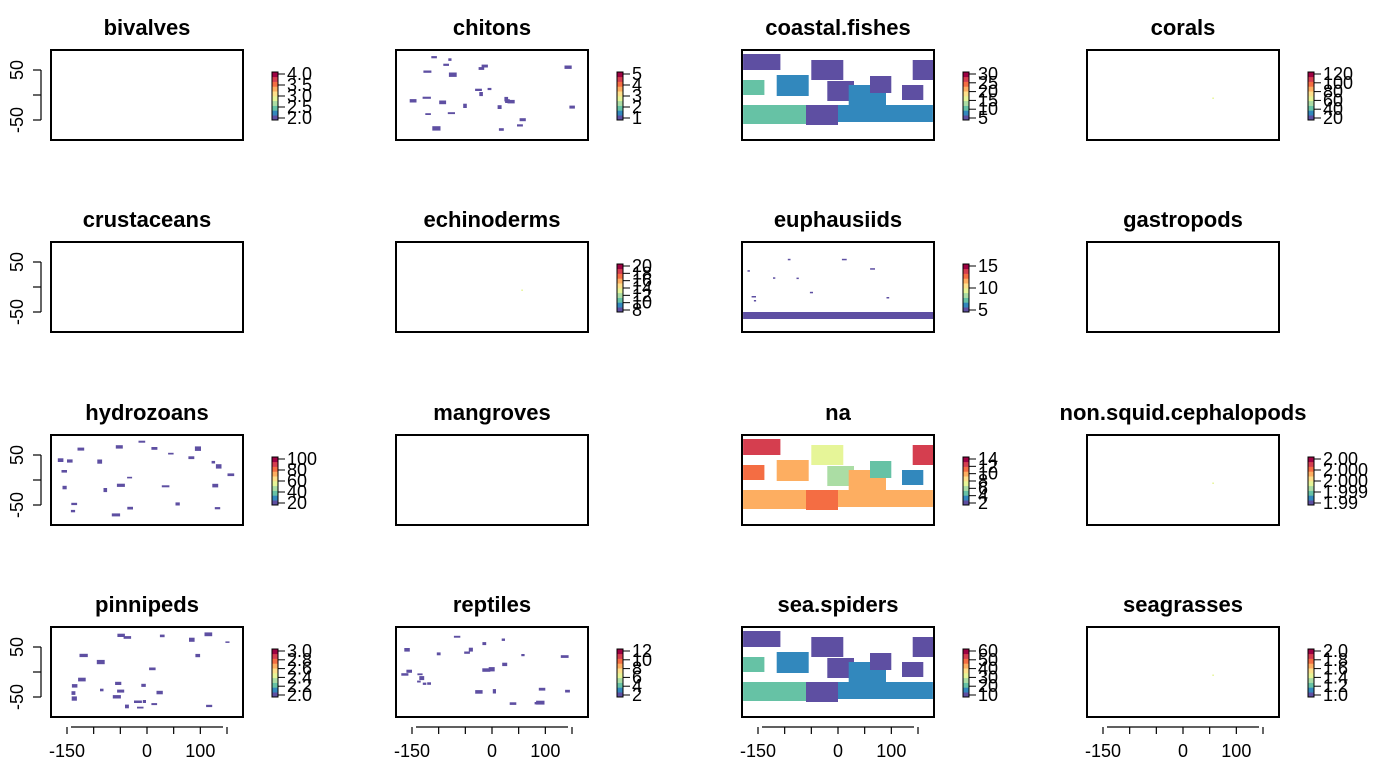 The image size is (1382, 773). What do you see at coordinates (988, 92) in the screenshot?
I see `legend-tick-label: 20` at bounding box center [988, 92].